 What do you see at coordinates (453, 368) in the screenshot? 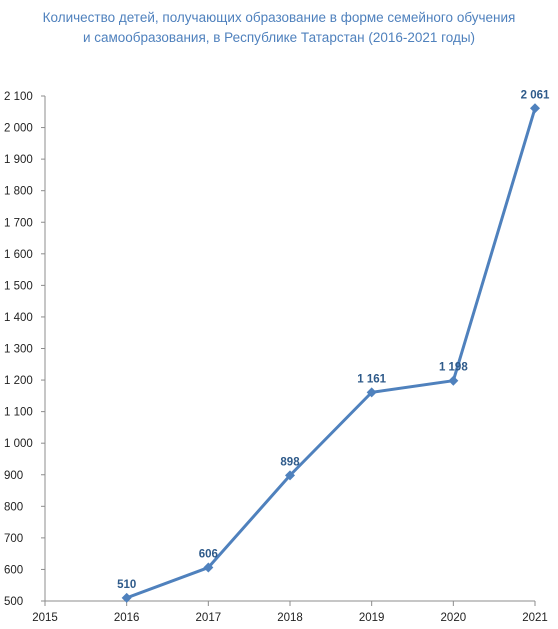
I see `data-label: 1 198` at bounding box center [453, 368].